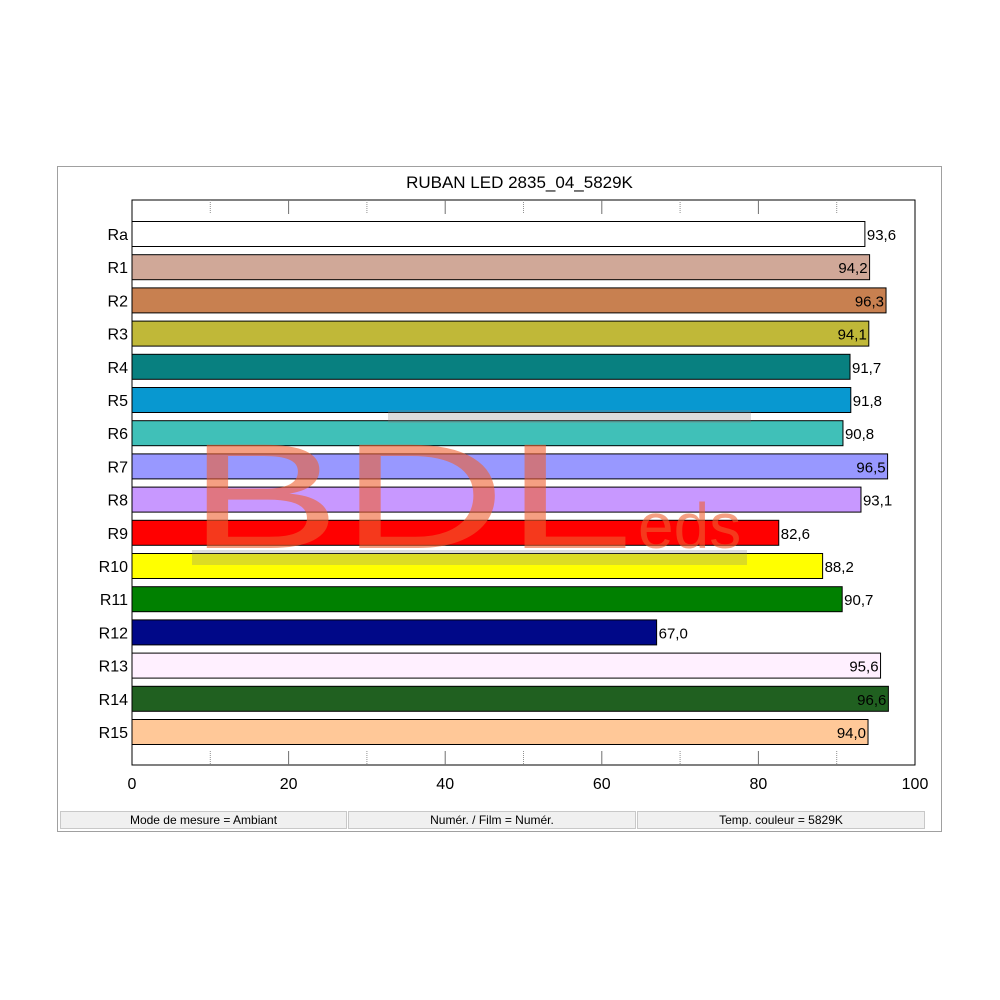 The height and width of the screenshot is (1000, 1000). I want to click on value-label: 91,8, so click(867, 401).